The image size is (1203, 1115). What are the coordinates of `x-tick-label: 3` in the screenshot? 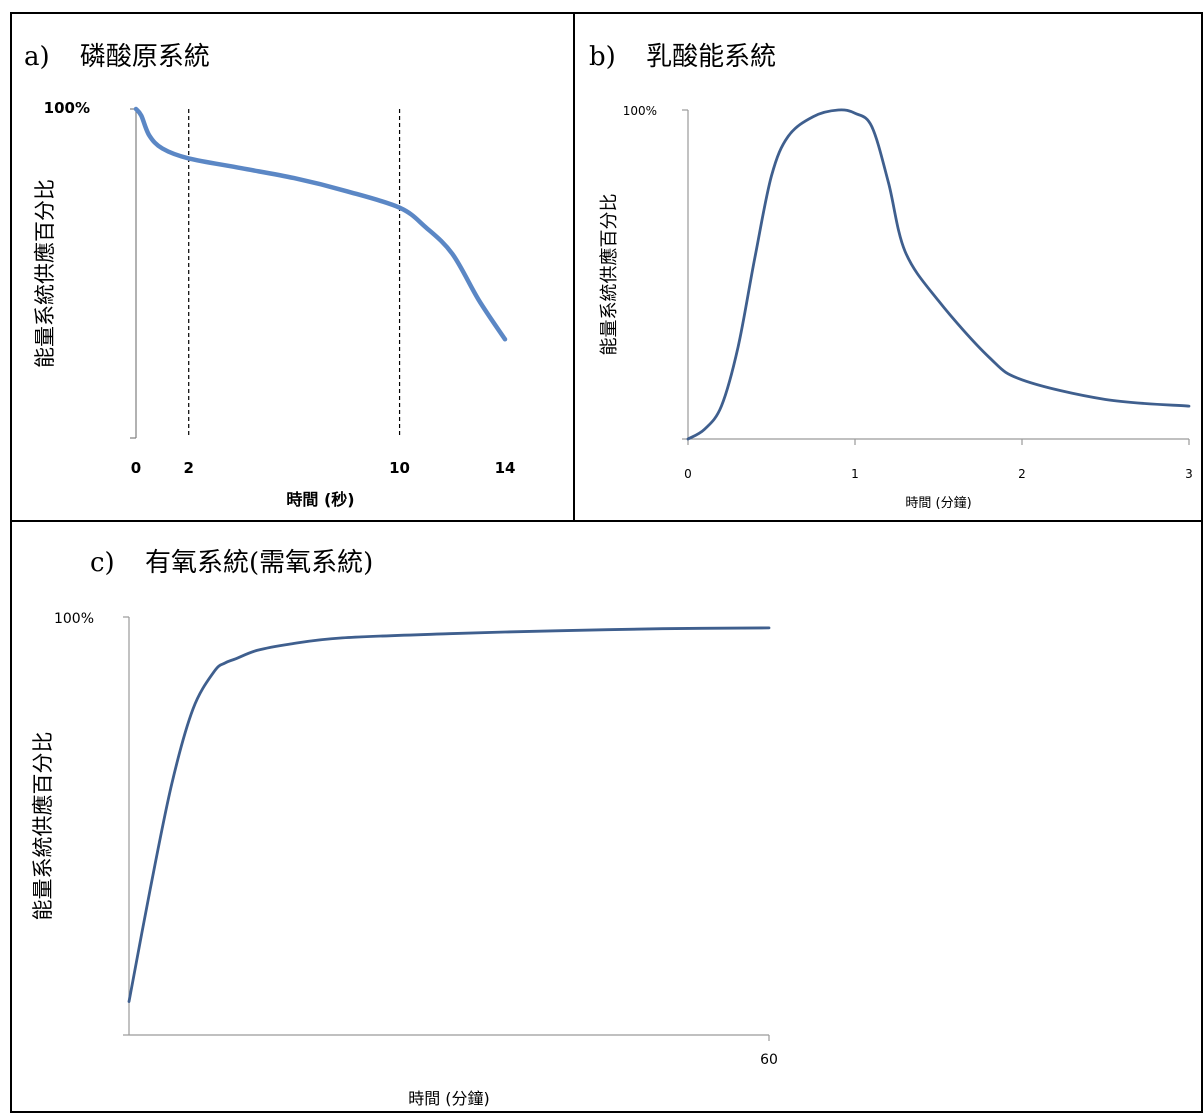 It's located at (1189, 474).